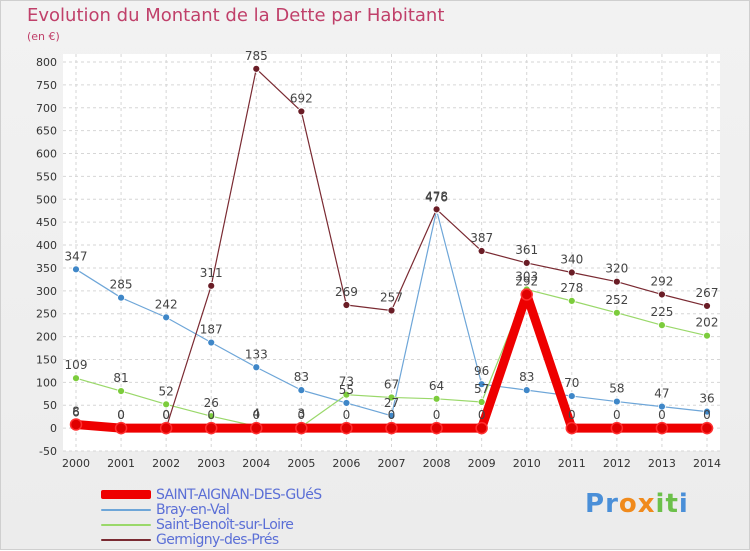  I want to click on x-tick-label: 2009, so click(482, 463).